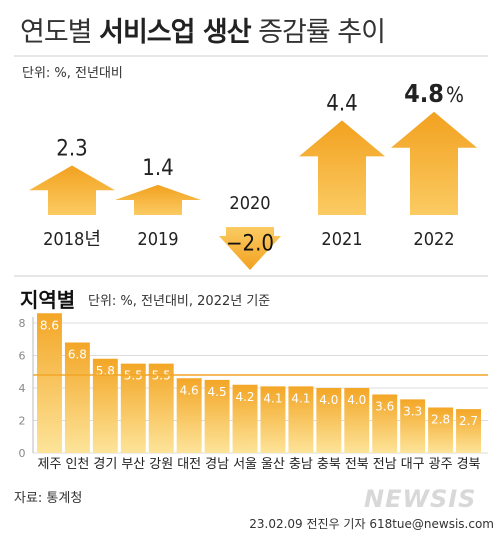  I want to click on credit-line: 23.02.09 전진우 기자 618tue@newsis.com, so click(371, 524).